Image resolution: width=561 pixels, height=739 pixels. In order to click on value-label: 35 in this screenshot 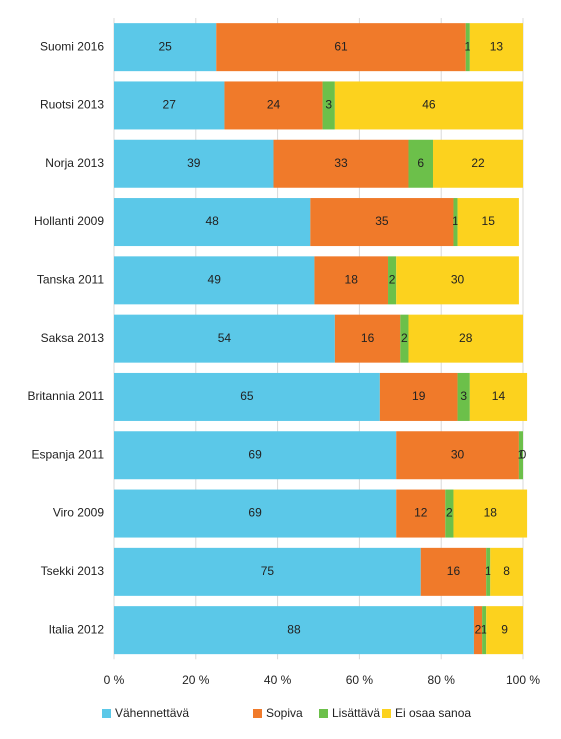, I will do `click(382, 221)`.